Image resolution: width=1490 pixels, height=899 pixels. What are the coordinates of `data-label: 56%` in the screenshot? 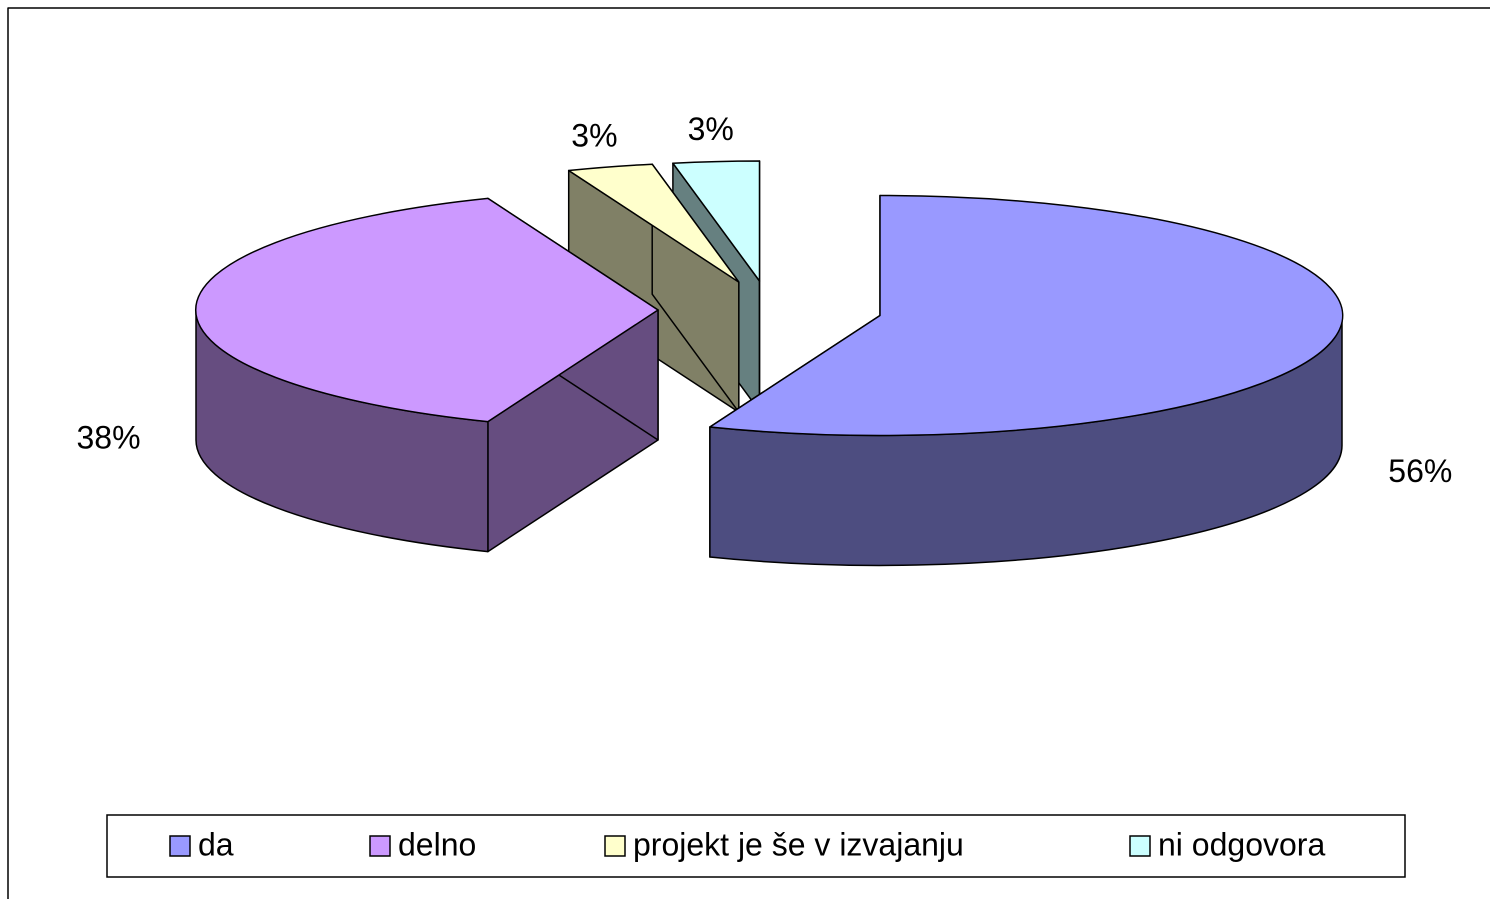 It's located at (1420, 471).